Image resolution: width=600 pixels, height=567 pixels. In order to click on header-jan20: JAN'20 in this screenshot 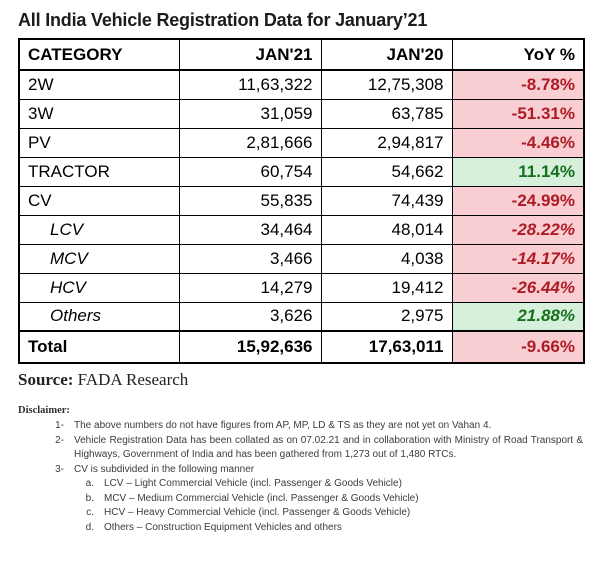, I will do `click(386, 54)`.